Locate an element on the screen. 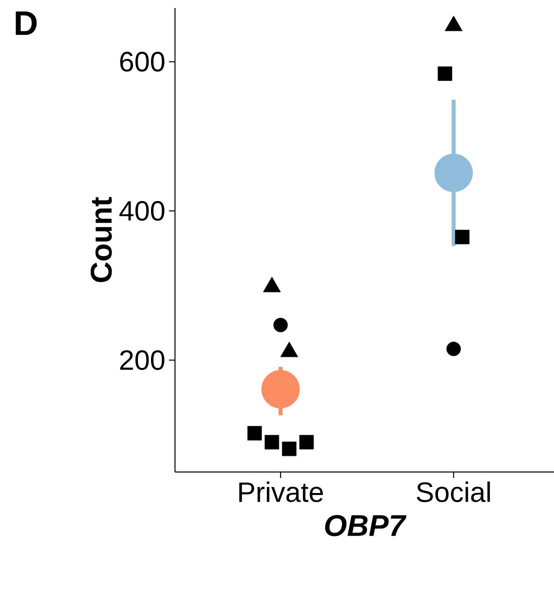 Image resolution: width=554 pixels, height=594 pixels. y-tick-label: 400 is located at coordinates (141, 211).